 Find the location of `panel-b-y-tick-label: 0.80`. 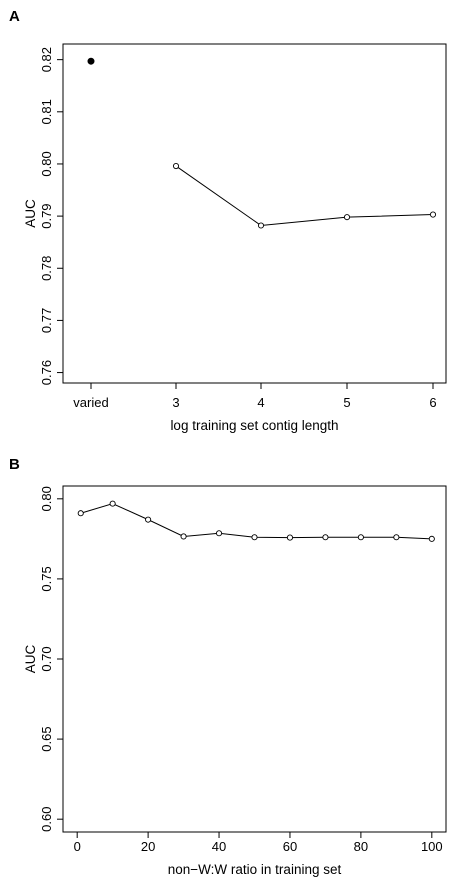

panel-b-y-tick-label: 0.80 is located at coordinates (46, 498).